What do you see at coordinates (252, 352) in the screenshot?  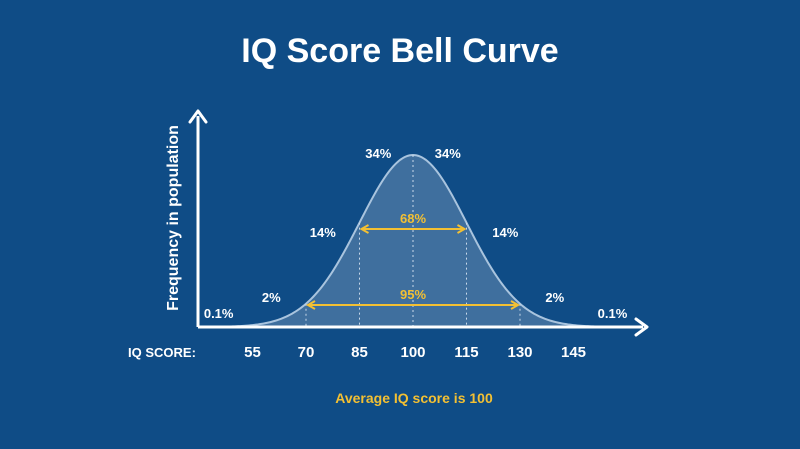 I see `x-tick-label: 55` at bounding box center [252, 352].